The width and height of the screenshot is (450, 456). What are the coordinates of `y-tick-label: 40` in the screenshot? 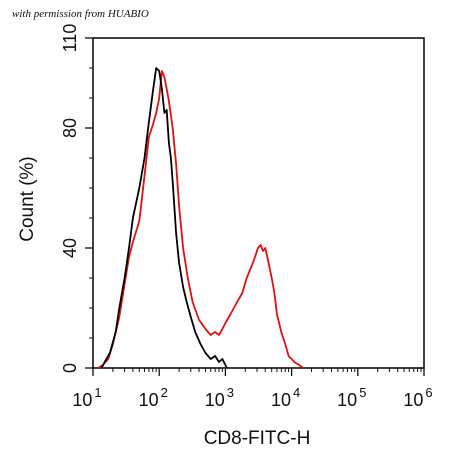 It's located at (70, 248).